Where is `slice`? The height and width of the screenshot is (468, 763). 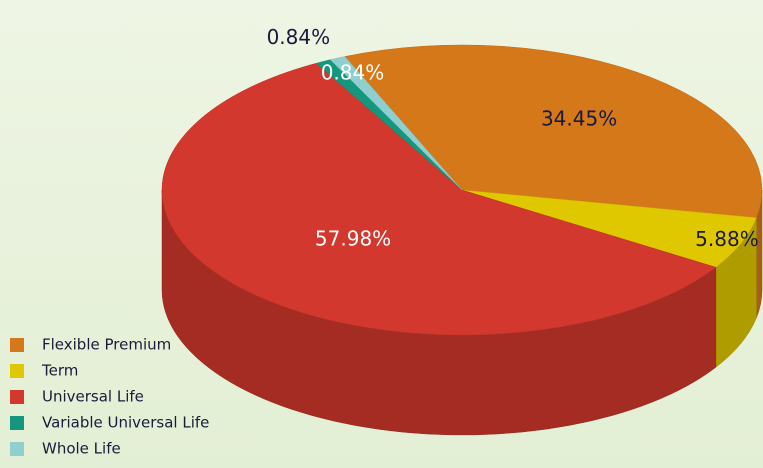 slice is located at coordinates (396, 123).